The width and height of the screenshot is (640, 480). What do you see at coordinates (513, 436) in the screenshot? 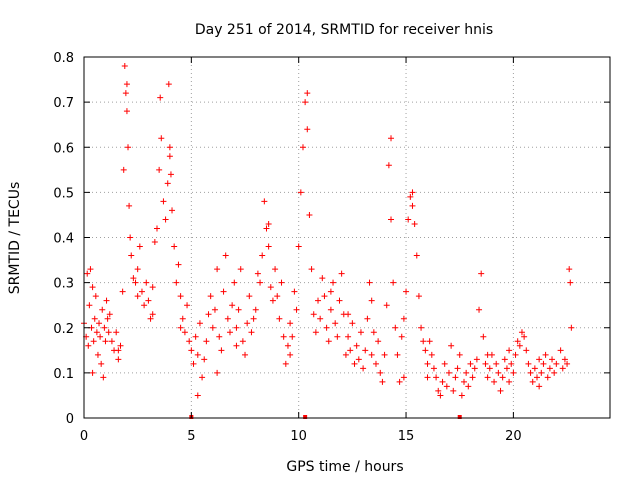
I see `x-tick-label: 20` at bounding box center [513, 436].